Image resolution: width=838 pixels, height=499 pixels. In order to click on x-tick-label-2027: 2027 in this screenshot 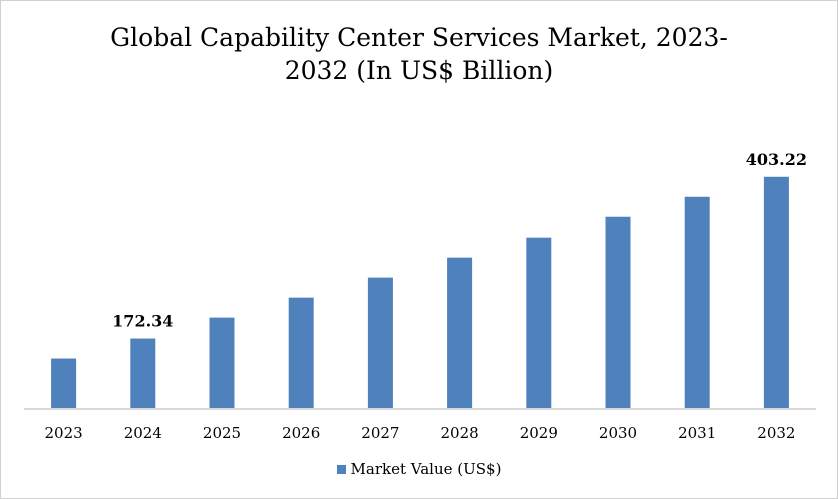, I will do `click(380, 433)`.